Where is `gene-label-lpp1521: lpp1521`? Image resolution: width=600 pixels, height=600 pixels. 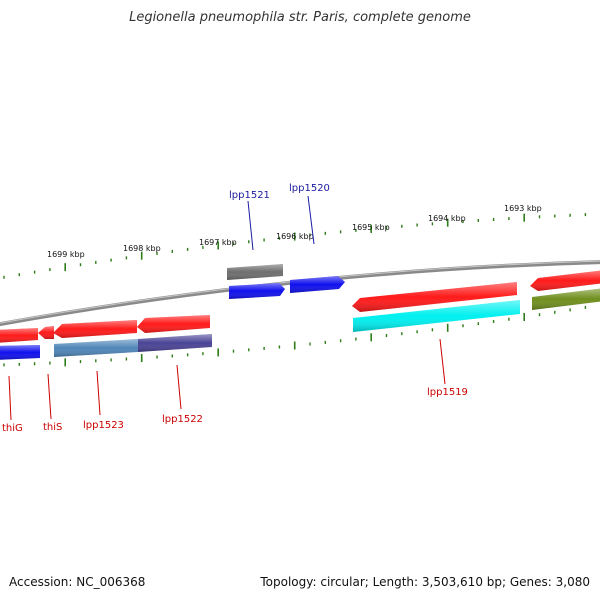
gene-label-lpp1521: lpp1521 is located at coordinates (249, 195).